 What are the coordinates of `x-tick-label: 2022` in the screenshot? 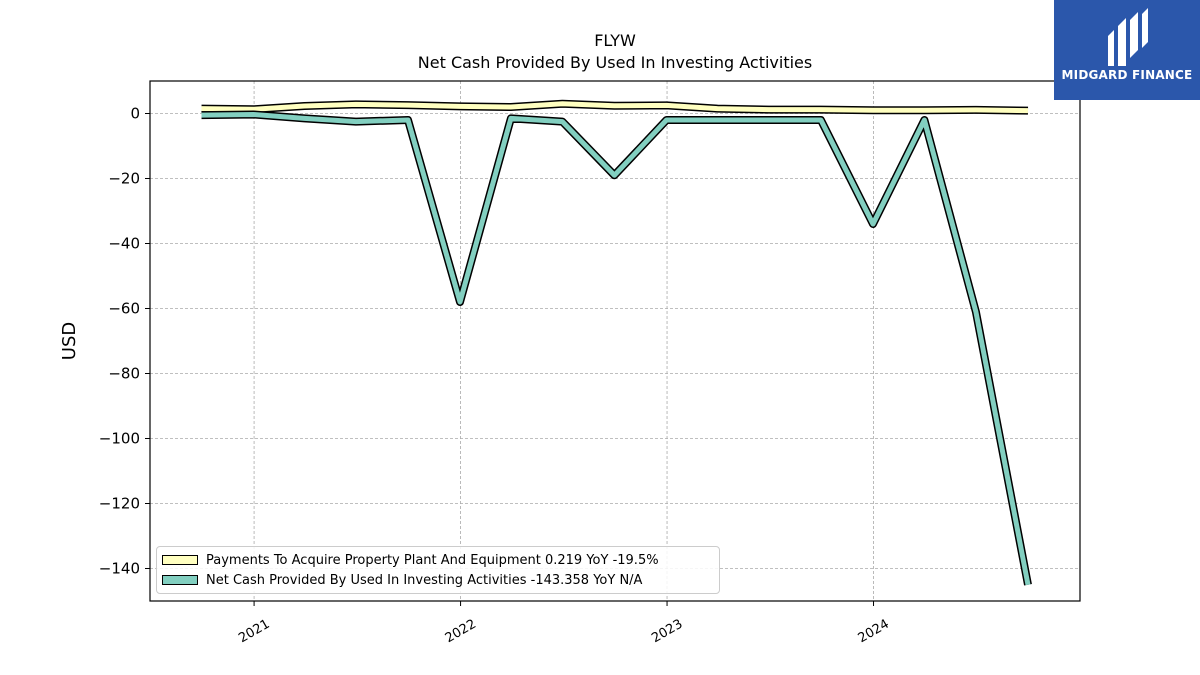 It's located at (461, 632).